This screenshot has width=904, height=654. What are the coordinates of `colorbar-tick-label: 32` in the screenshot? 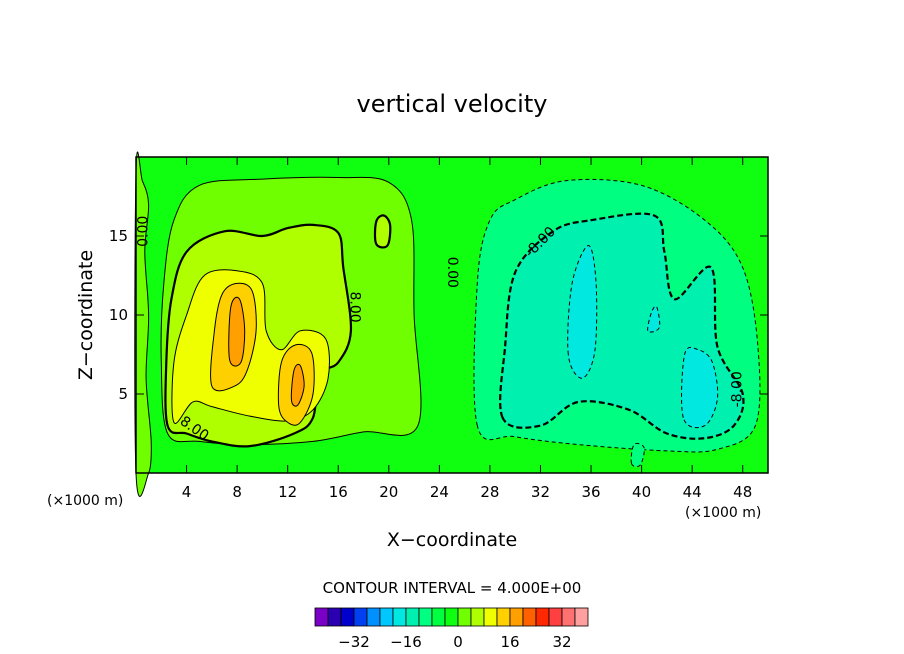 It's located at (561, 642).